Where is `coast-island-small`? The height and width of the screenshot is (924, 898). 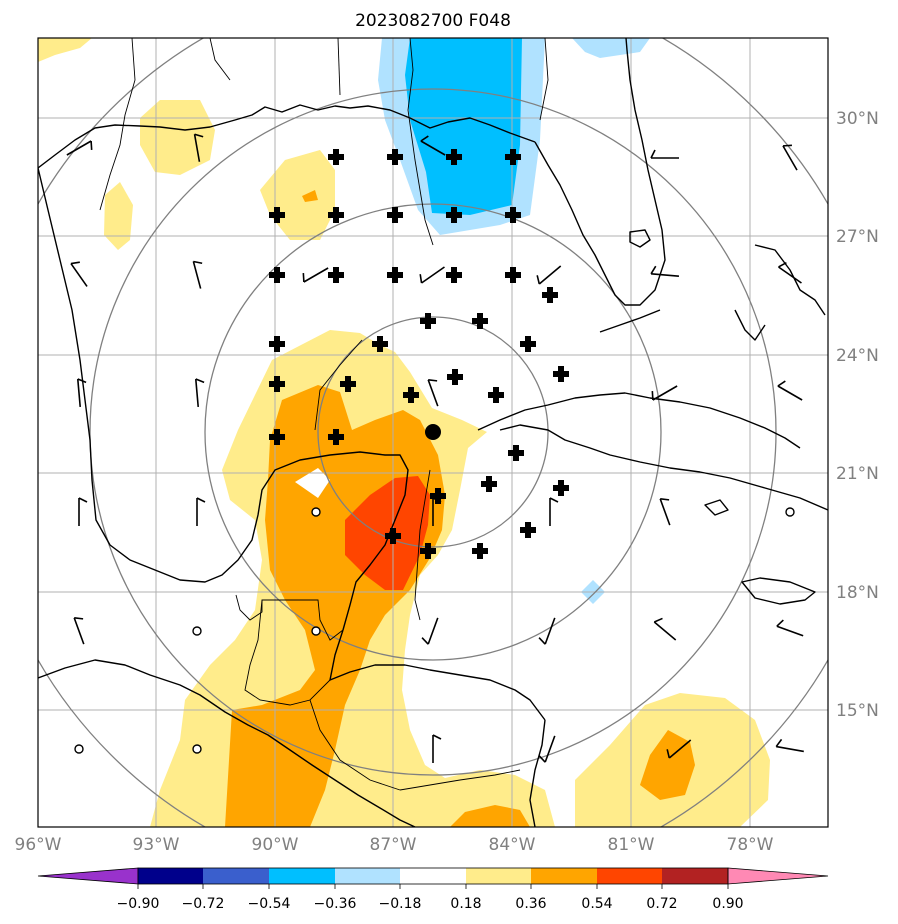 coast-island-small is located at coordinates (716, 507).